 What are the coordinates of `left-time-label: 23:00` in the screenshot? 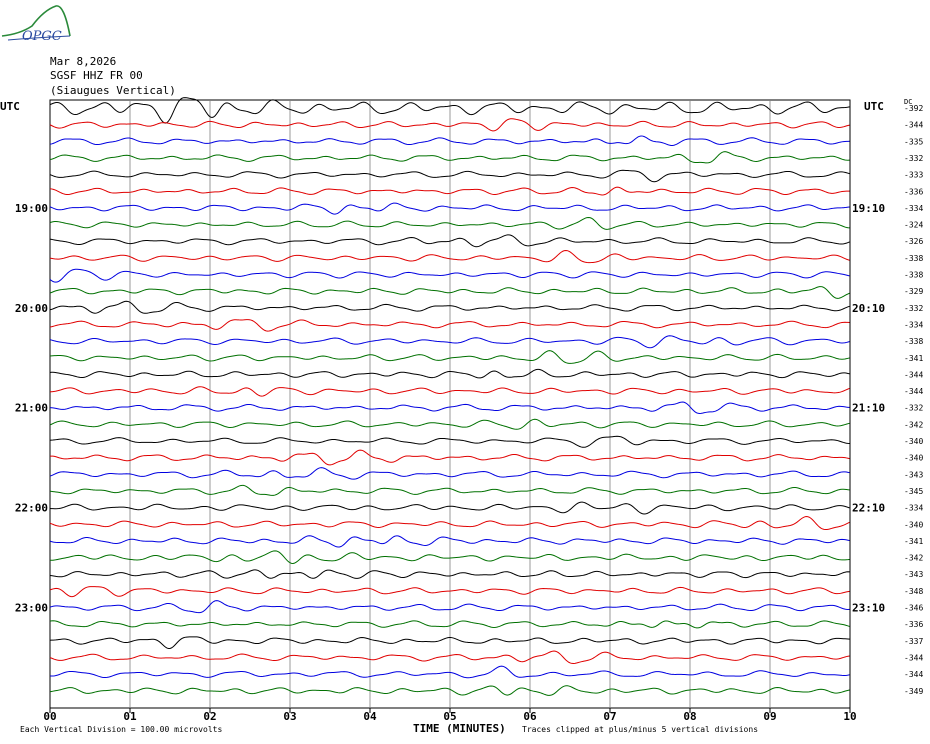 It's located at (31, 608).